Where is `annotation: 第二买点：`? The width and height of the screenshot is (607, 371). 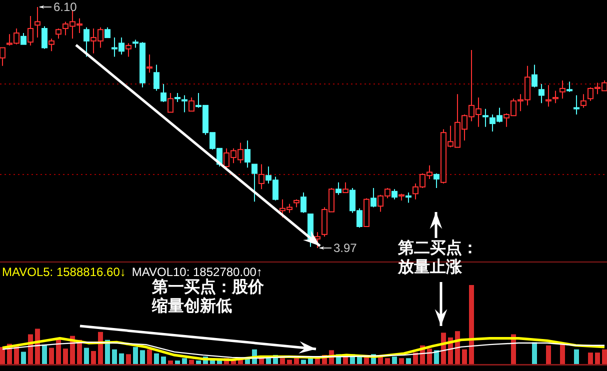
annotation: 第二买点： is located at coordinates (437, 247).